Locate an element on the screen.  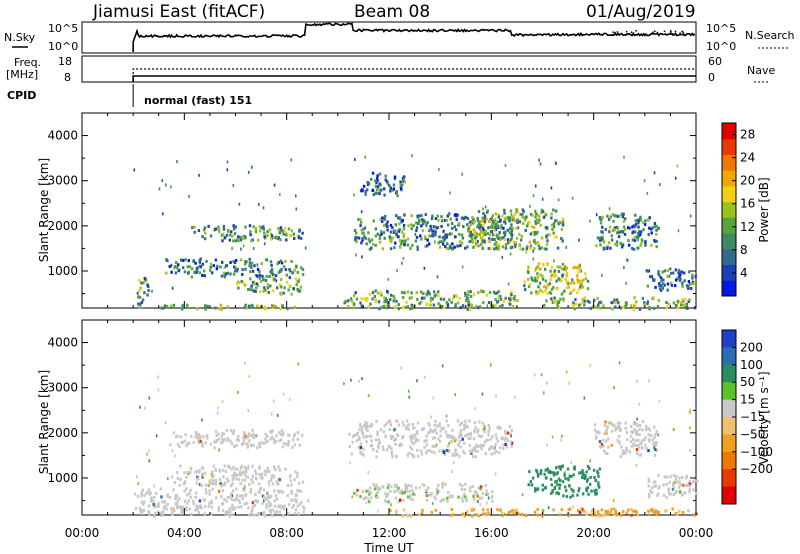
freq-unit: [MHz] is located at coordinates (22, 74).